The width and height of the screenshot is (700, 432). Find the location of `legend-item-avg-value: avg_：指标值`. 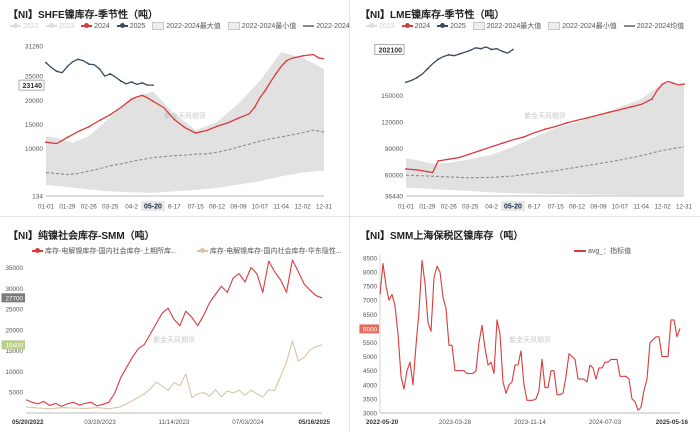

legend-item-avg-value: avg_：指标值 is located at coordinates (602, 251).